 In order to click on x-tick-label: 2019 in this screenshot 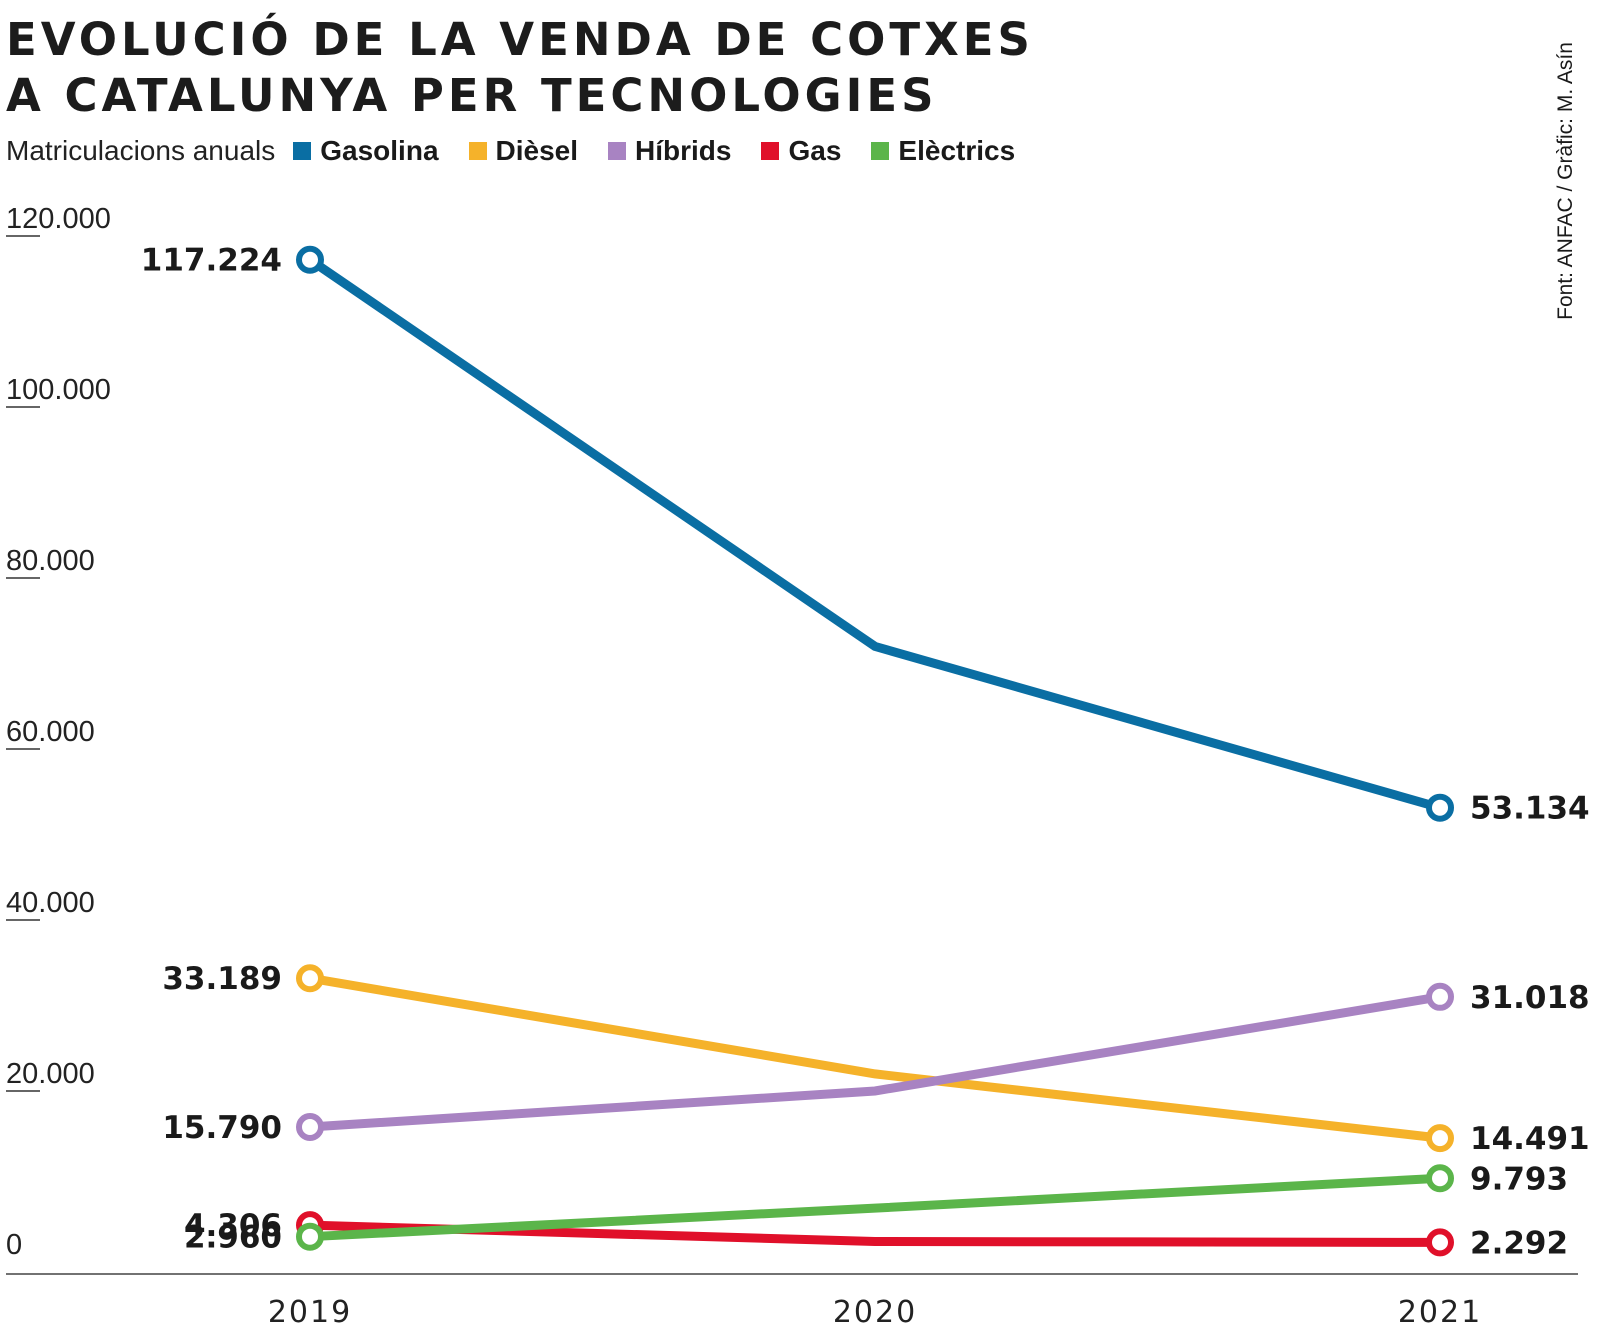, I will do `click(310, 1312)`.